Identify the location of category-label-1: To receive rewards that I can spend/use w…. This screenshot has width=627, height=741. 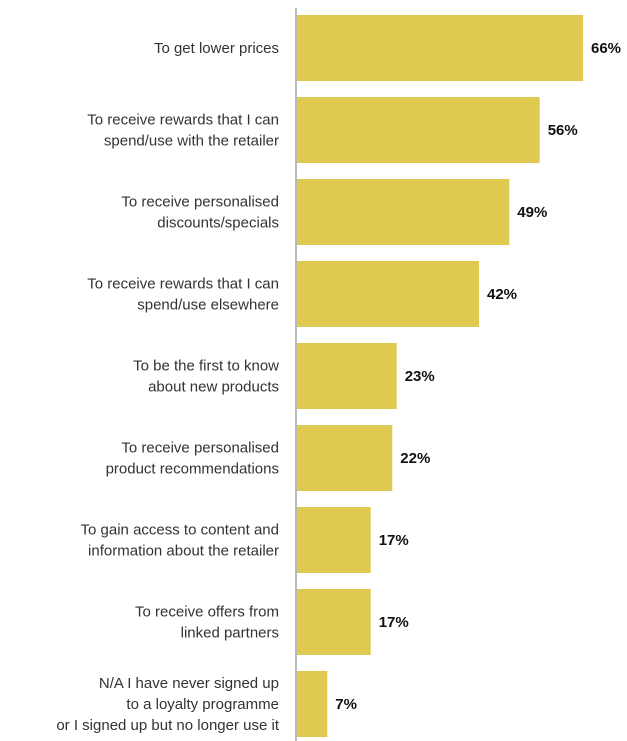
(183, 131).